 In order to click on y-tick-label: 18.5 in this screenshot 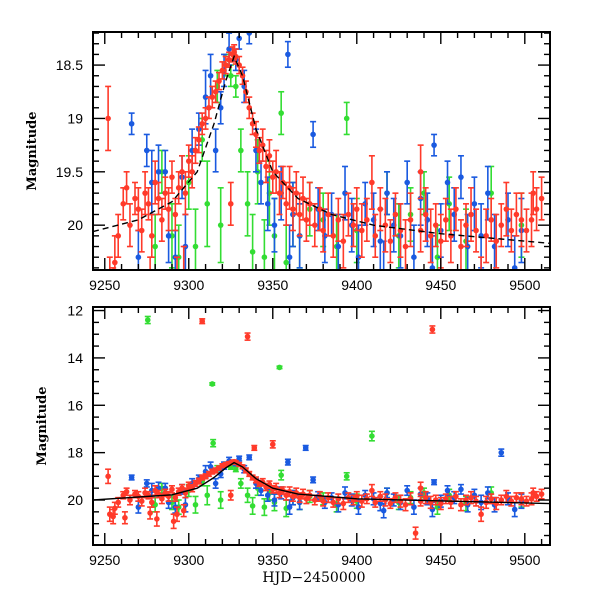, I will do `click(69, 65)`.